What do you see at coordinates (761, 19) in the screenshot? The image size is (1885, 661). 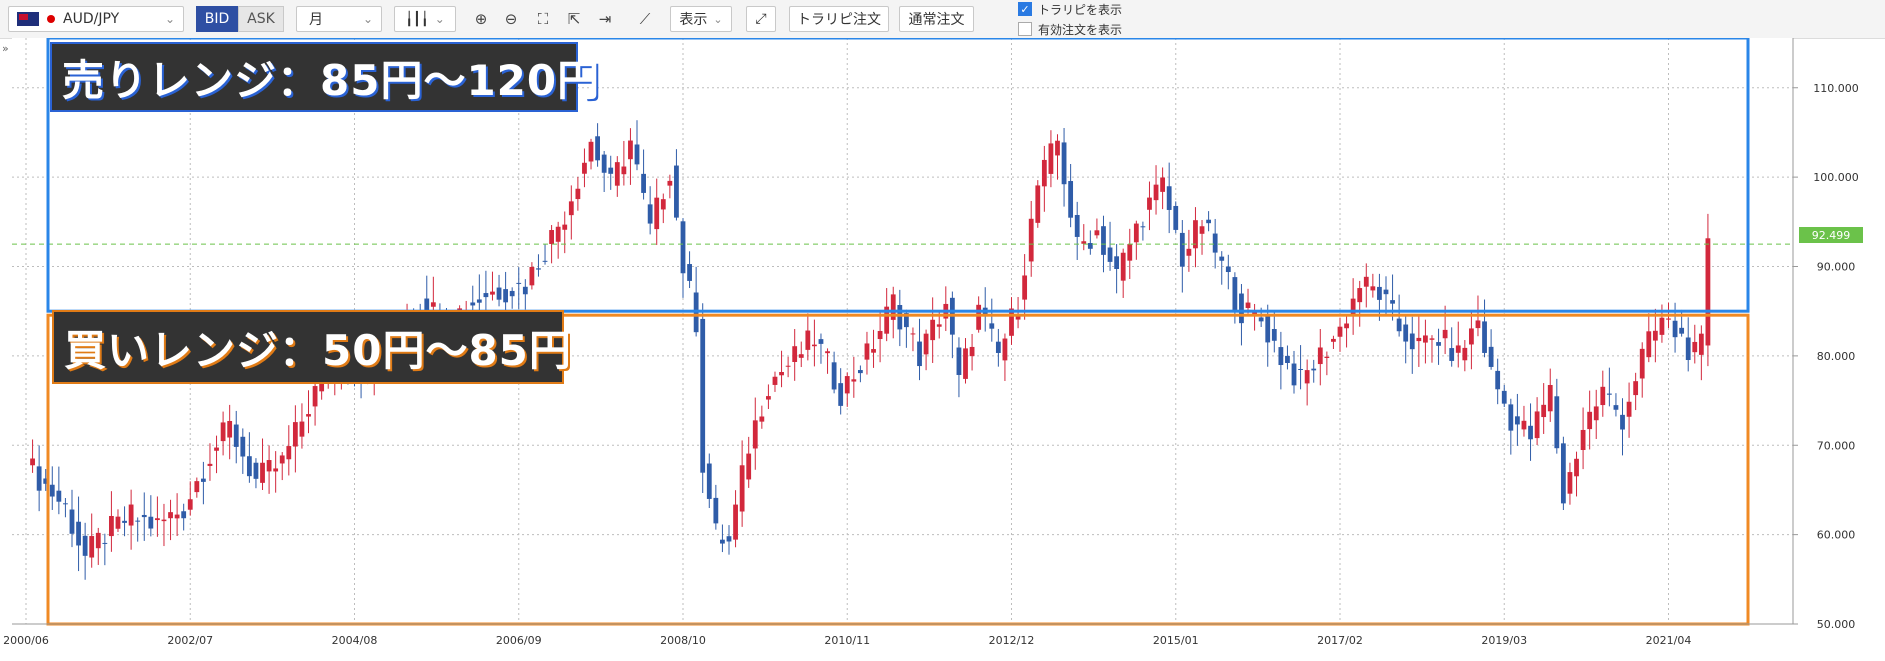 I see `expand-icon: ⤢` at bounding box center [761, 19].